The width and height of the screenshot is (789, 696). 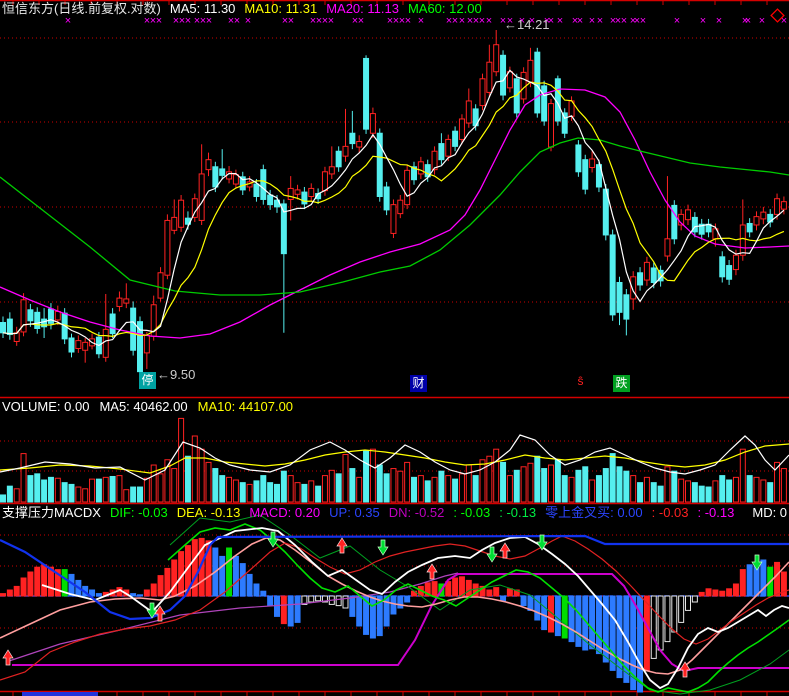 What do you see at coordinates (147, 380) in the screenshot?
I see `trade-halt-badge: 停` at bounding box center [147, 380].